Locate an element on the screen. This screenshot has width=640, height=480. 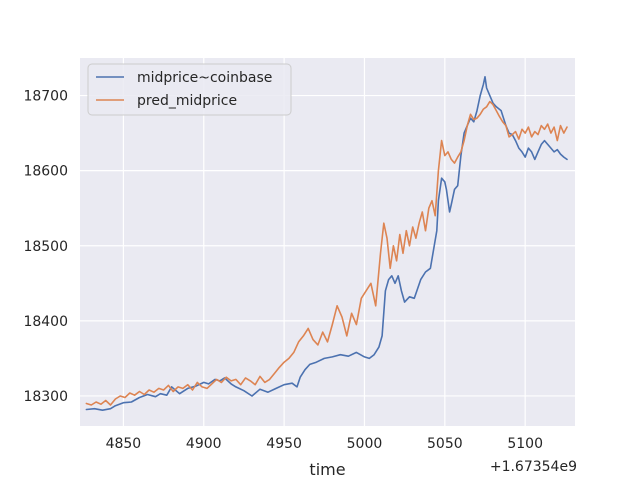
x-tick-label: 4900 is located at coordinates (204, 444).